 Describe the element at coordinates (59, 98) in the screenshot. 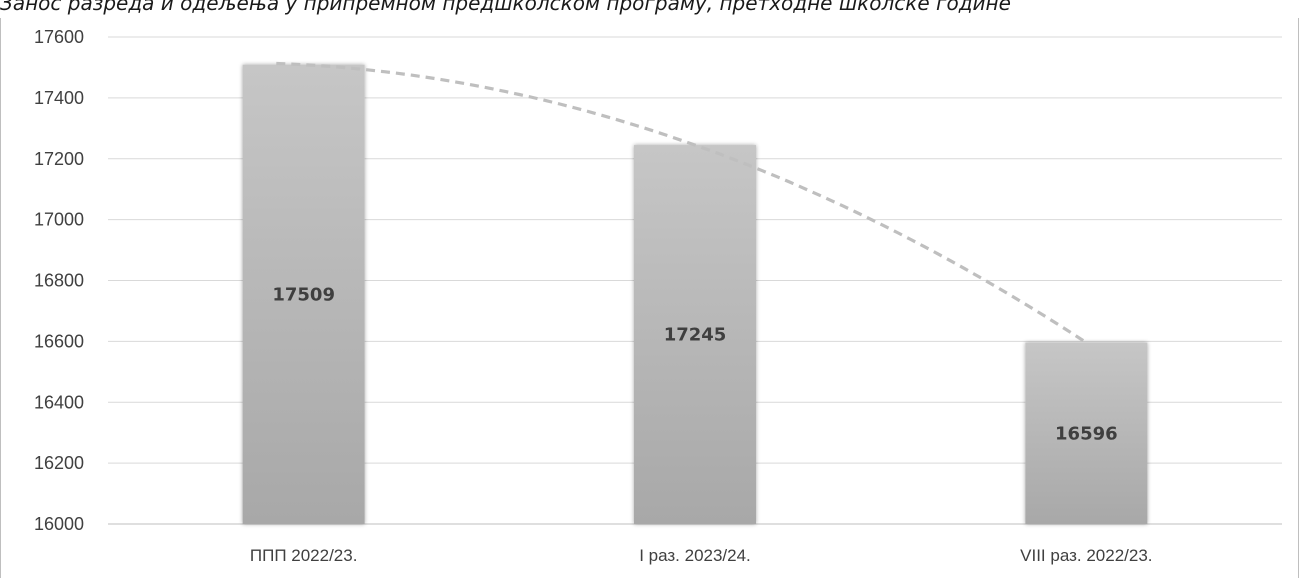

I see `y-tick-label: 17400` at that location.